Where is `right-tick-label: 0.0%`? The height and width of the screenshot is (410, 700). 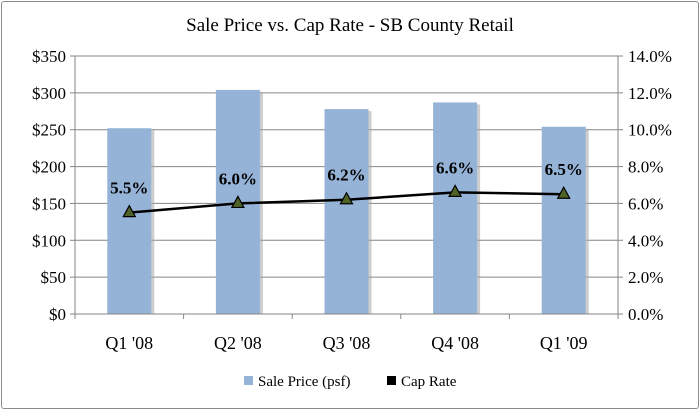
right-tick-label: 0.0% is located at coordinates (645, 314).